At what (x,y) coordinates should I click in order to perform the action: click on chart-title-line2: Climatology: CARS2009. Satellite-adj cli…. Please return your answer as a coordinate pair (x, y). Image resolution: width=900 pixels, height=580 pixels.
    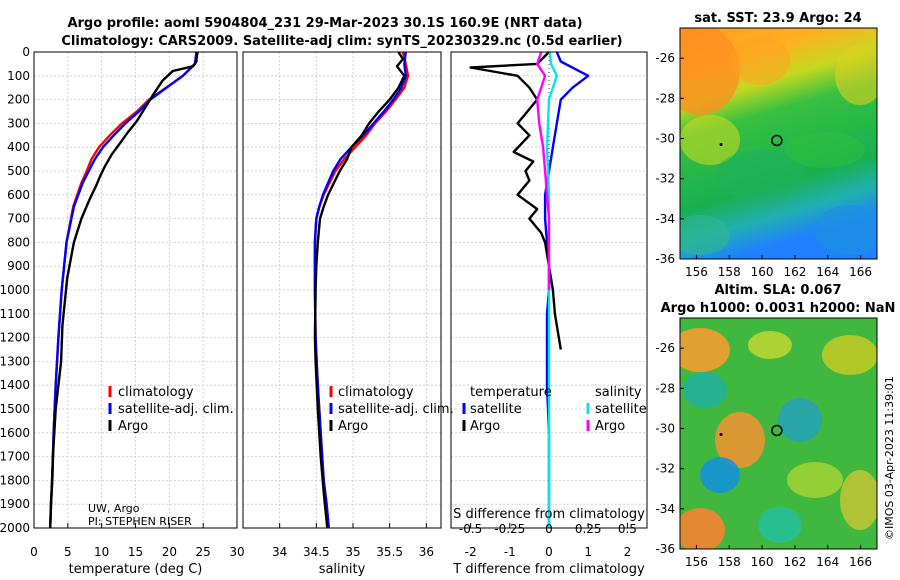
    Looking at the image, I should click on (341, 41).